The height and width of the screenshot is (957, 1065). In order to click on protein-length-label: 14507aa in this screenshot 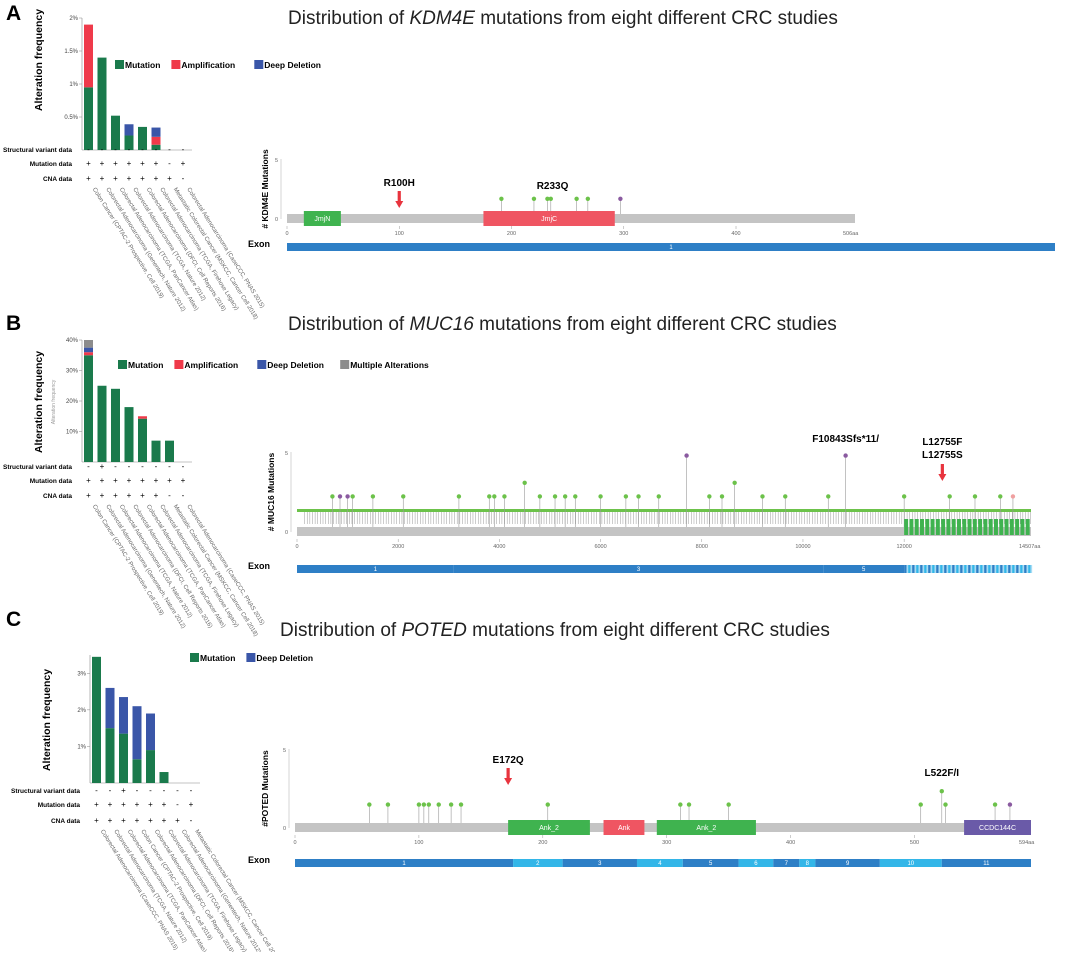, I will do `click(1030, 547)`.